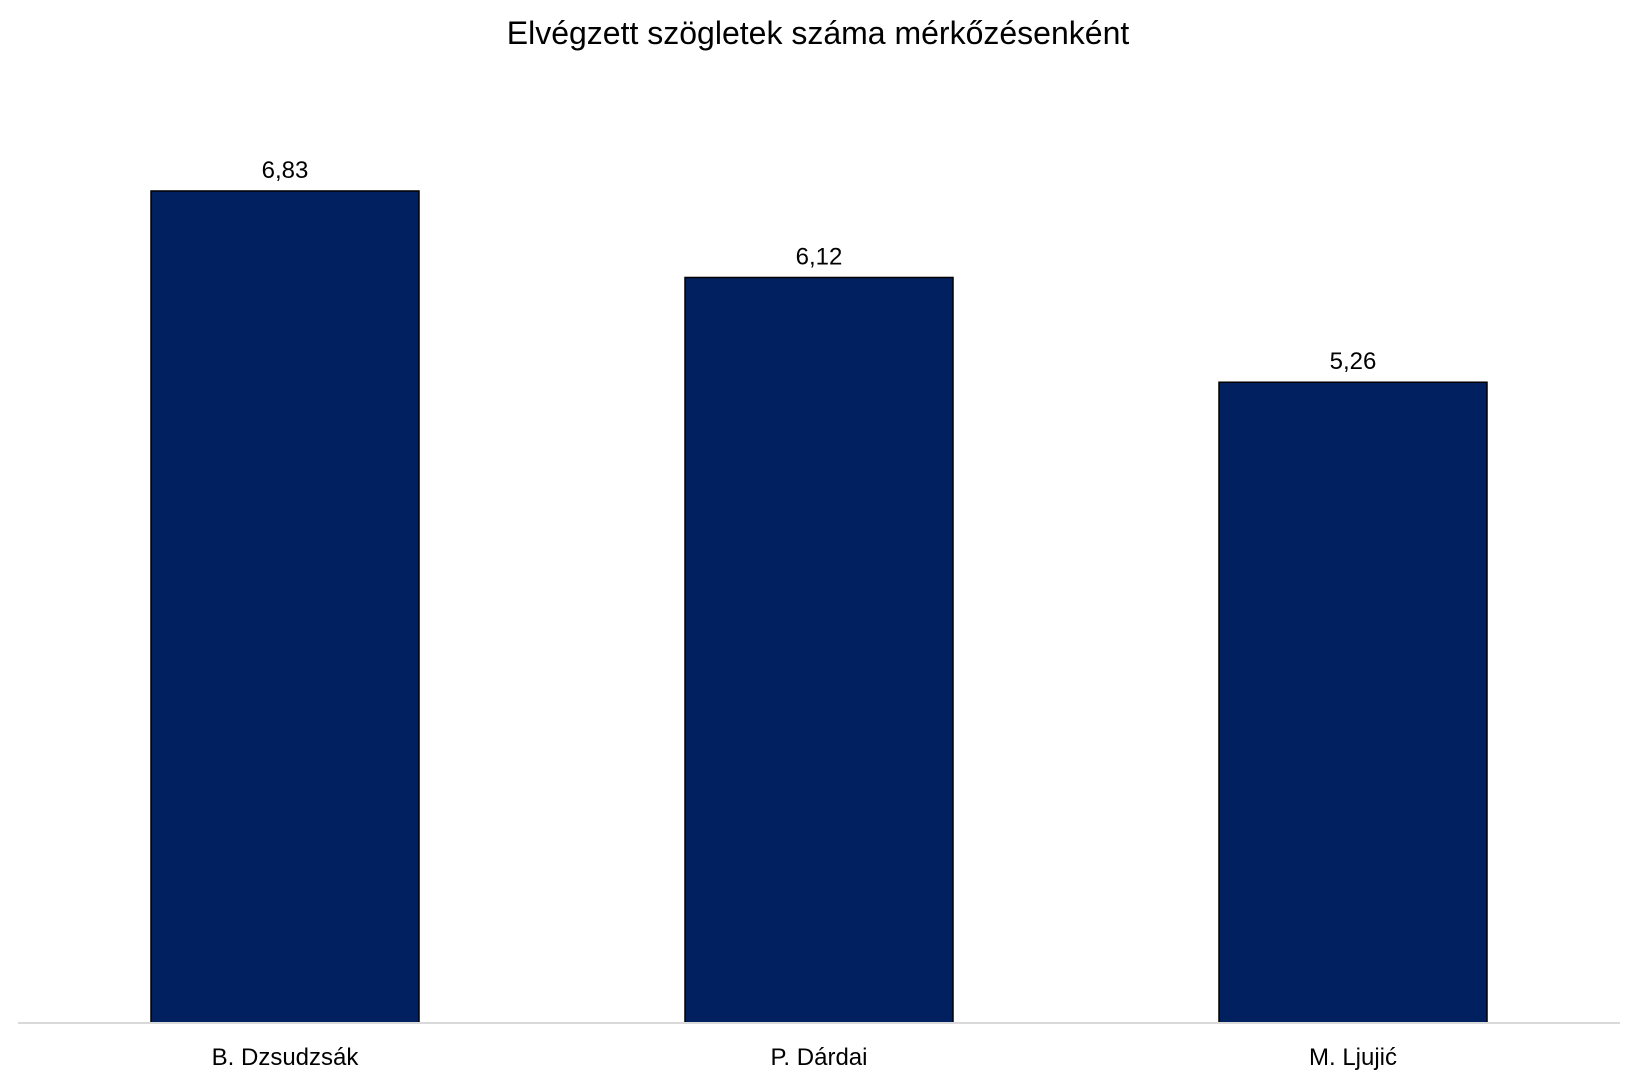 The image size is (1637, 1080). Describe the element at coordinates (1353, 1057) in the screenshot. I see `x-tick-label-2: M. Ljujić` at that location.